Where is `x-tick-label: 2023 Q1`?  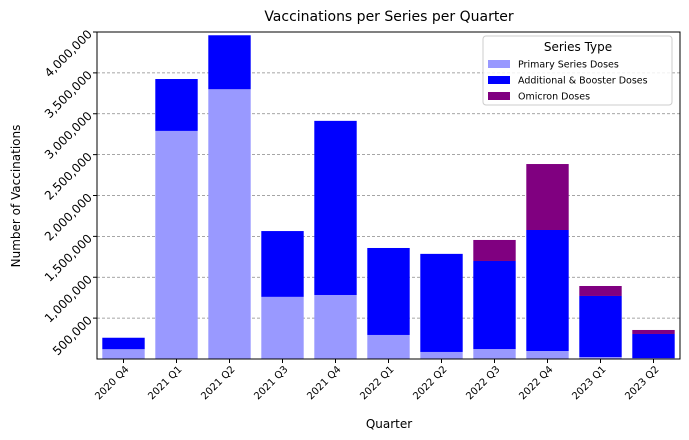
x-tick-label: 2023 Q1 is located at coordinates (589, 383).